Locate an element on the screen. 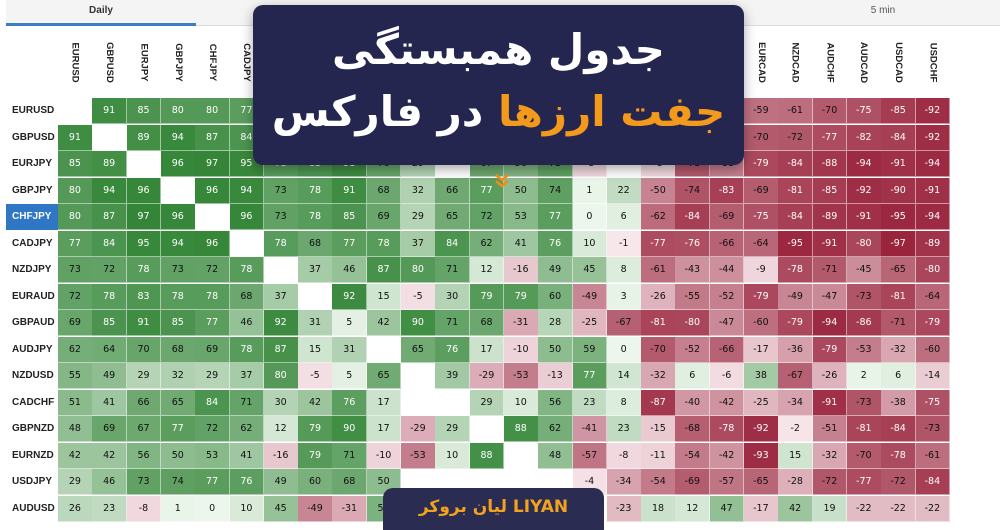 This screenshot has width=1000, height=530. correlation-cell: -16 is located at coordinates (281, 455).